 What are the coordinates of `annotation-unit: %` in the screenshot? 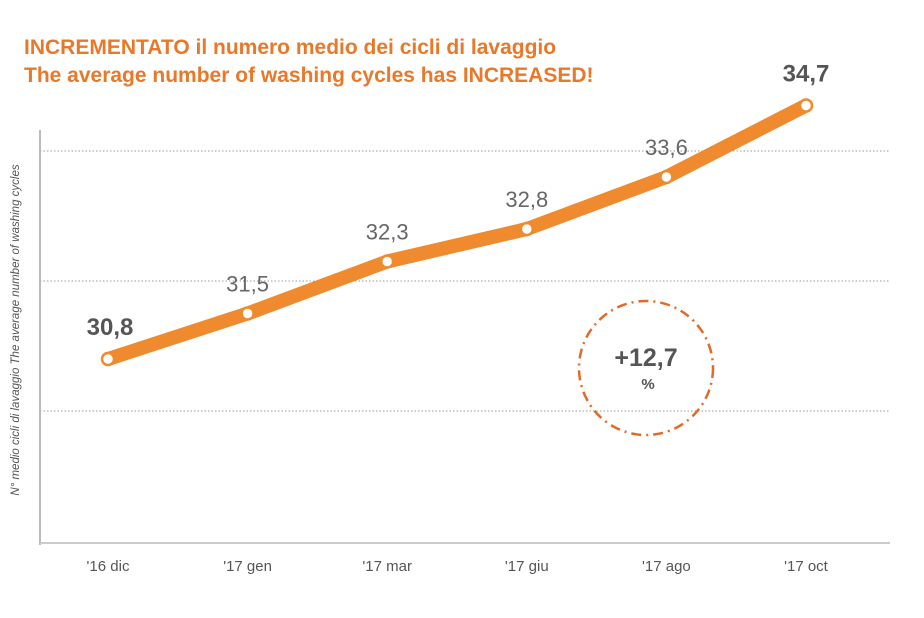 It's located at (647, 384).